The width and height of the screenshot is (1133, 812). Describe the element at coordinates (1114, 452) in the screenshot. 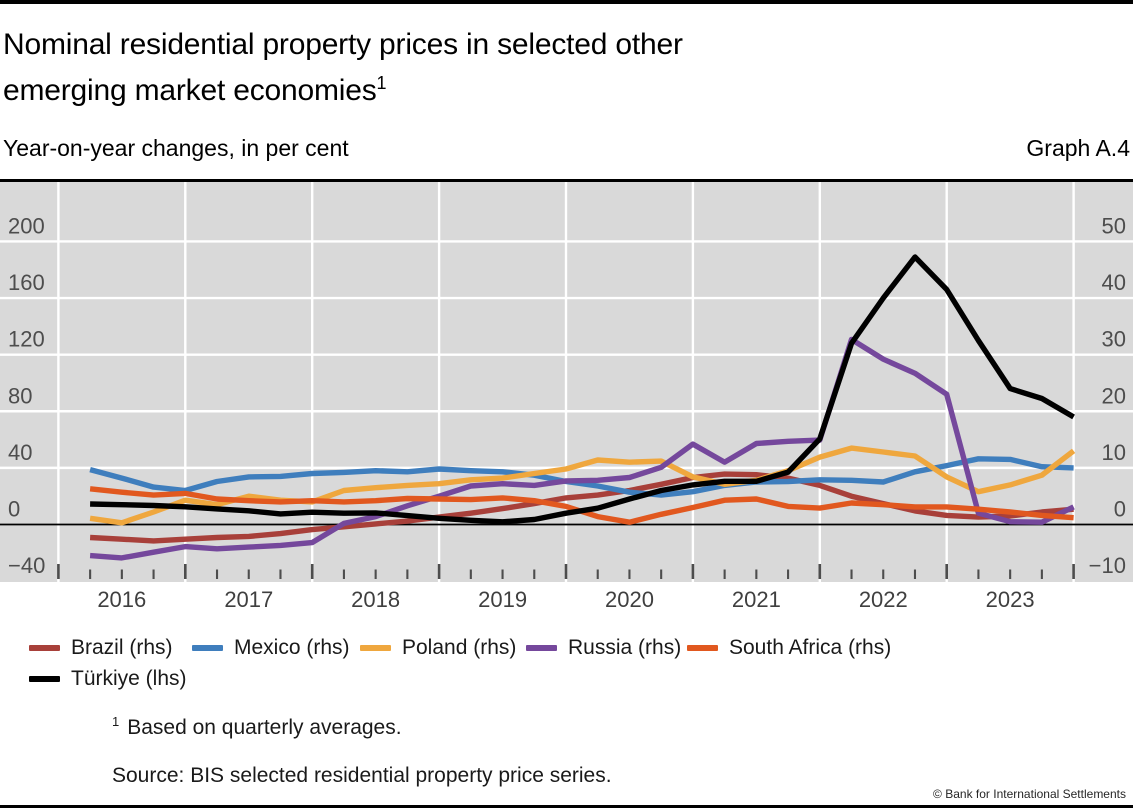

I see `y-axis-tick-label-right: 10` at that location.